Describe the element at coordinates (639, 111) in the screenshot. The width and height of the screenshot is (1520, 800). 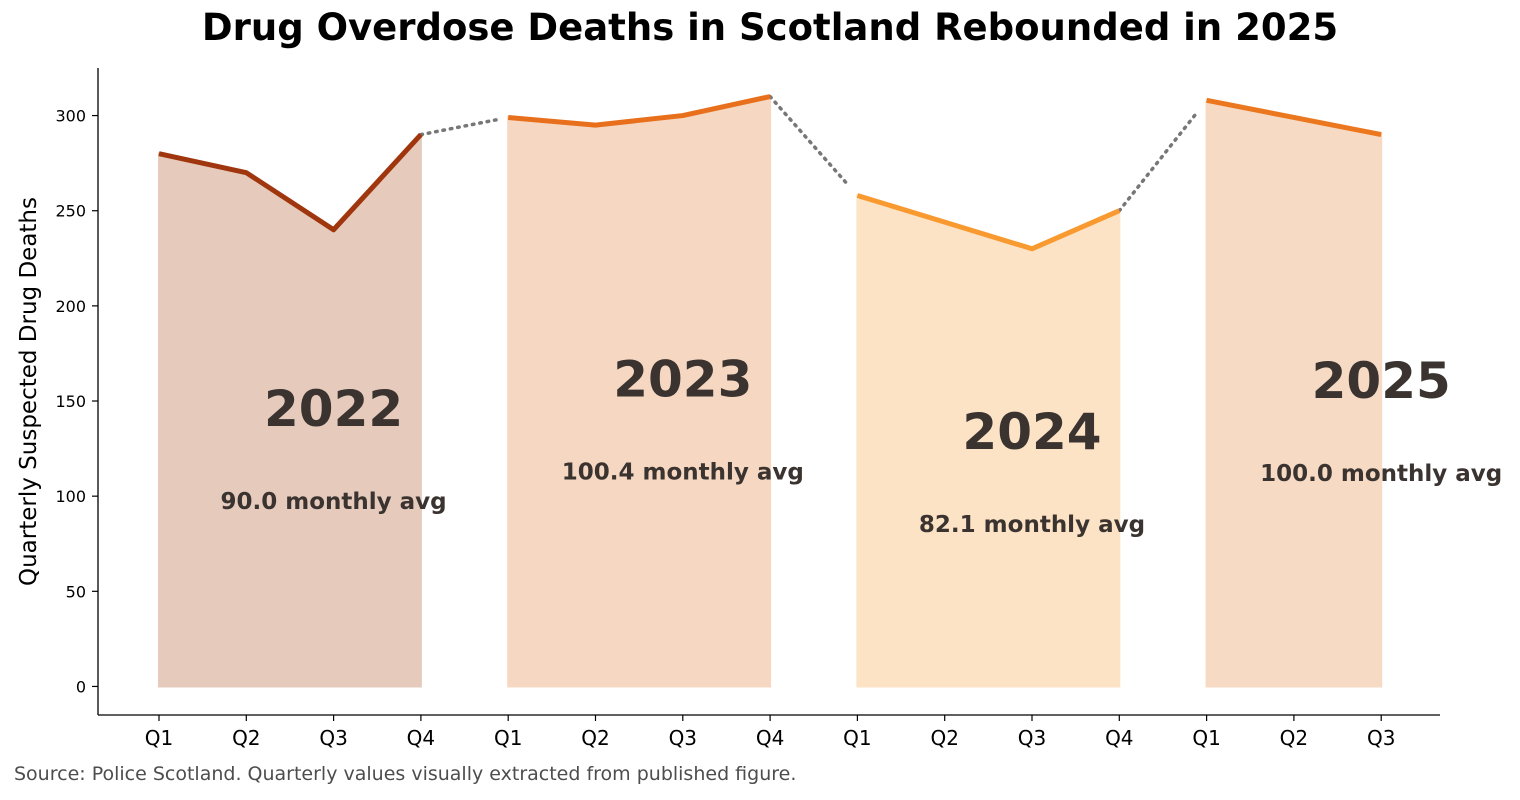
I see `line-2023` at that location.